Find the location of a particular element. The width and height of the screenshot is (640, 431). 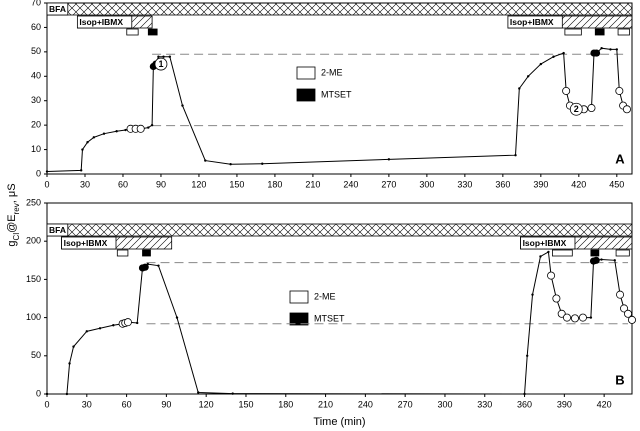

panel-label: B is located at coordinates (619, 379).